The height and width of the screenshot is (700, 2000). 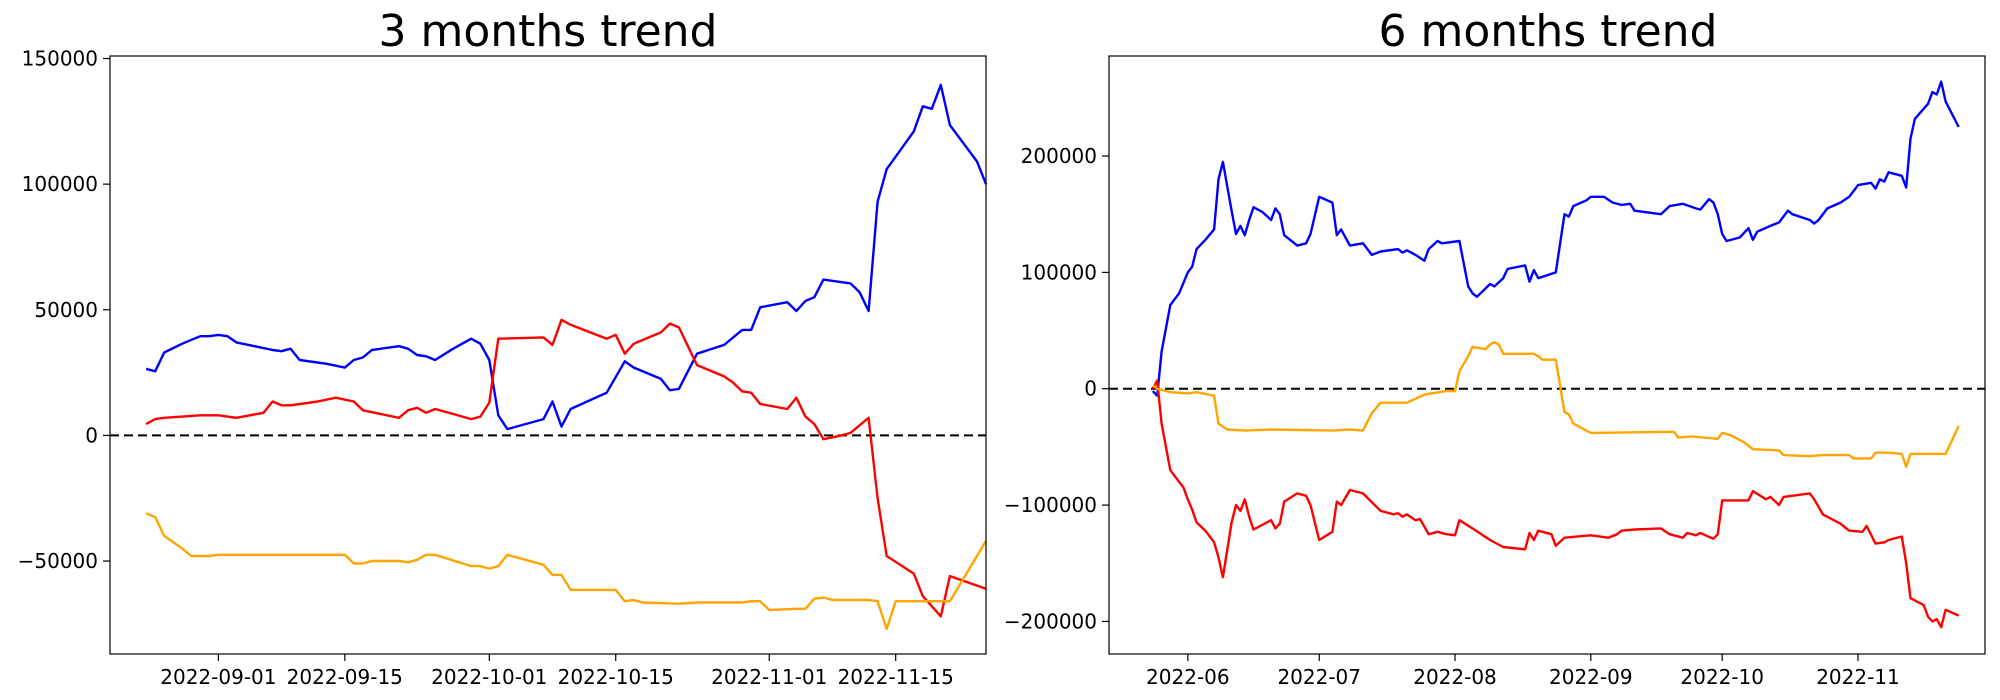 I want to click on y-tick-label: 200000, so click(x=1059, y=156).